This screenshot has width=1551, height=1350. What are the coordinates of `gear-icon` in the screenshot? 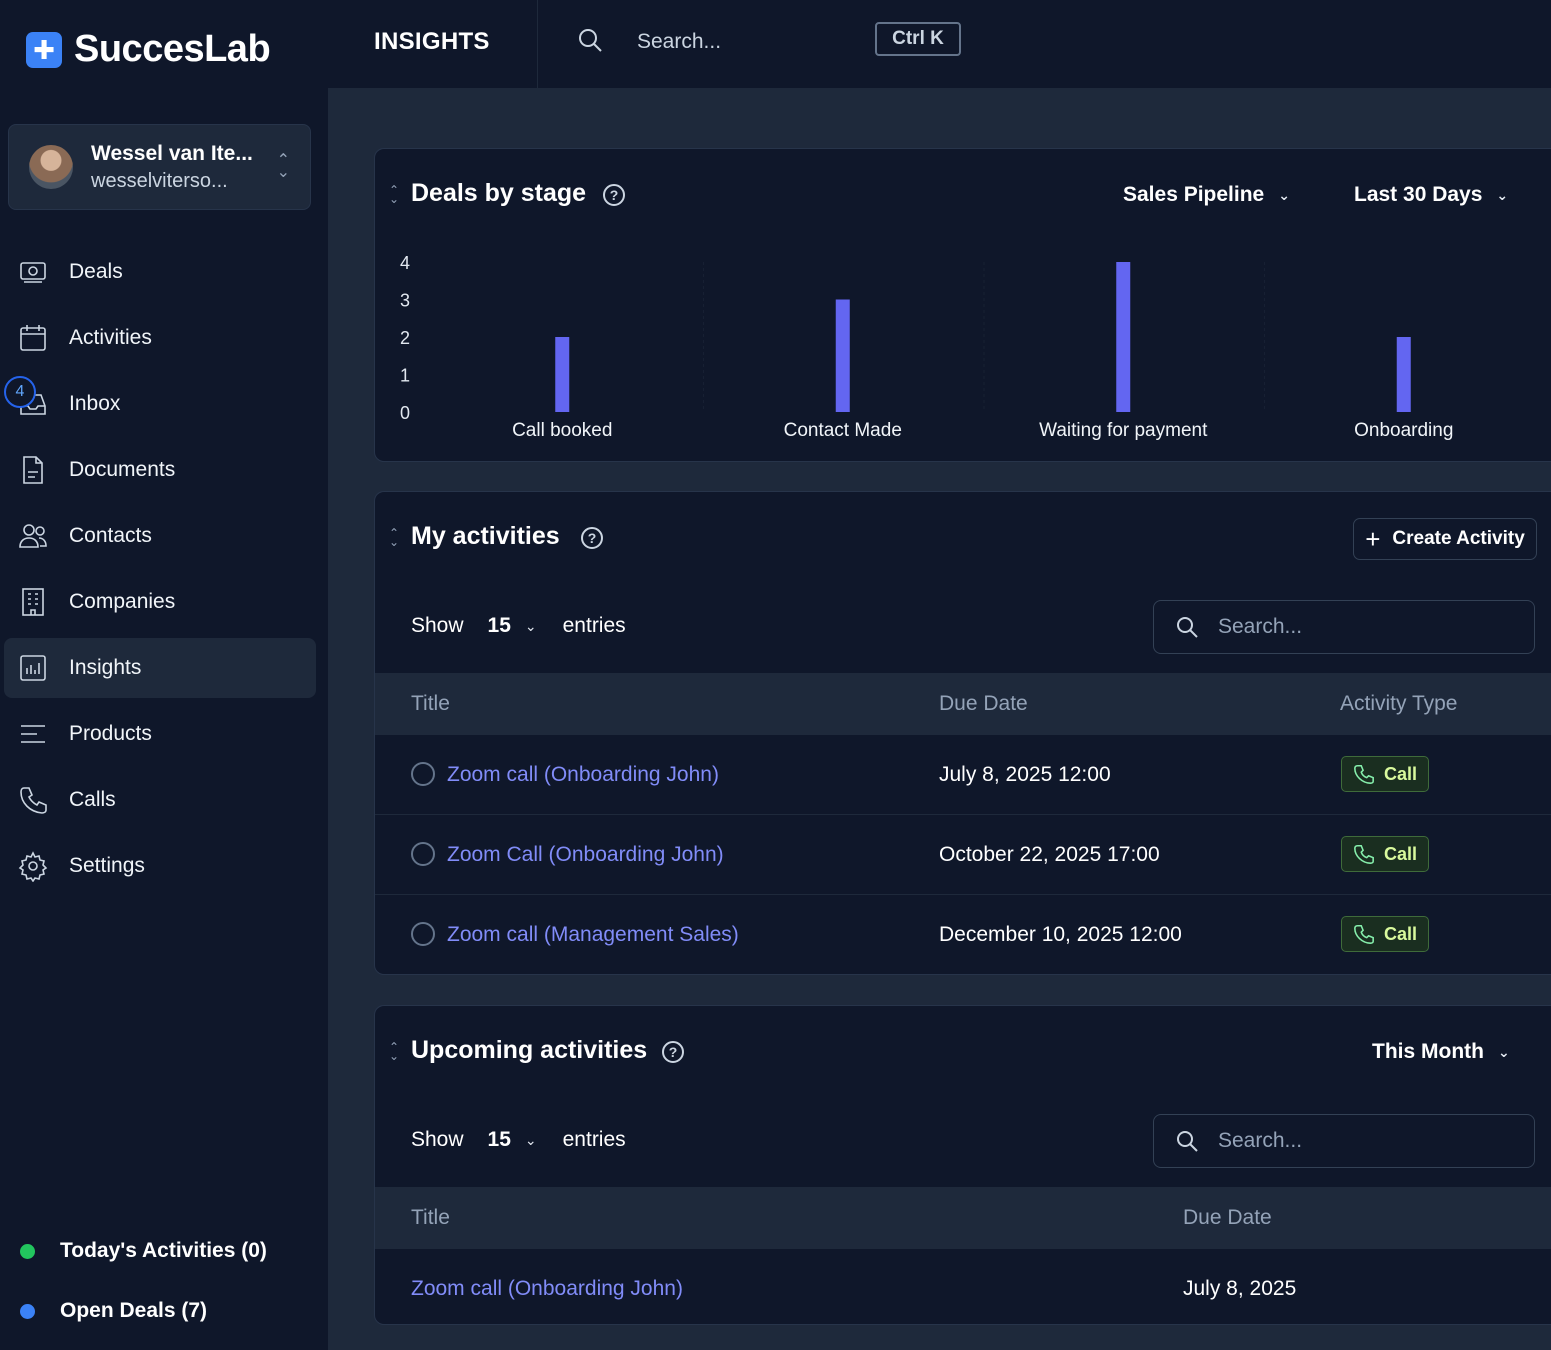 It's located at (33, 866).